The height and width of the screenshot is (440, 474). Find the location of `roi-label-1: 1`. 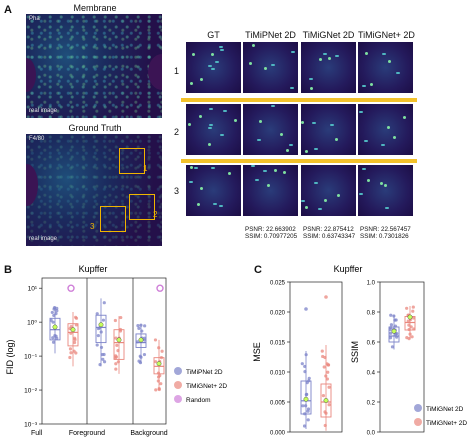

roi-label-1: 1 is located at coordinates (145, 168).